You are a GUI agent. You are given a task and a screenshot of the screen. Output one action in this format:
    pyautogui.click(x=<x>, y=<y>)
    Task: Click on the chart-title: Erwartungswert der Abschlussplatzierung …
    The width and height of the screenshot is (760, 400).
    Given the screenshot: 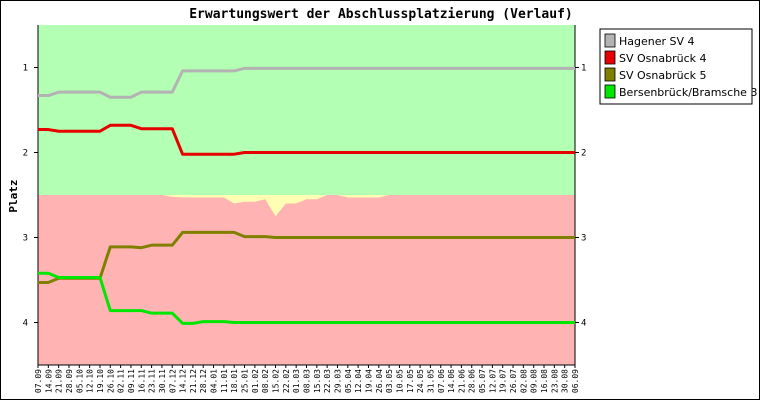 What is the action you would take?
    pyautogui.click(x=381, y=14)
    